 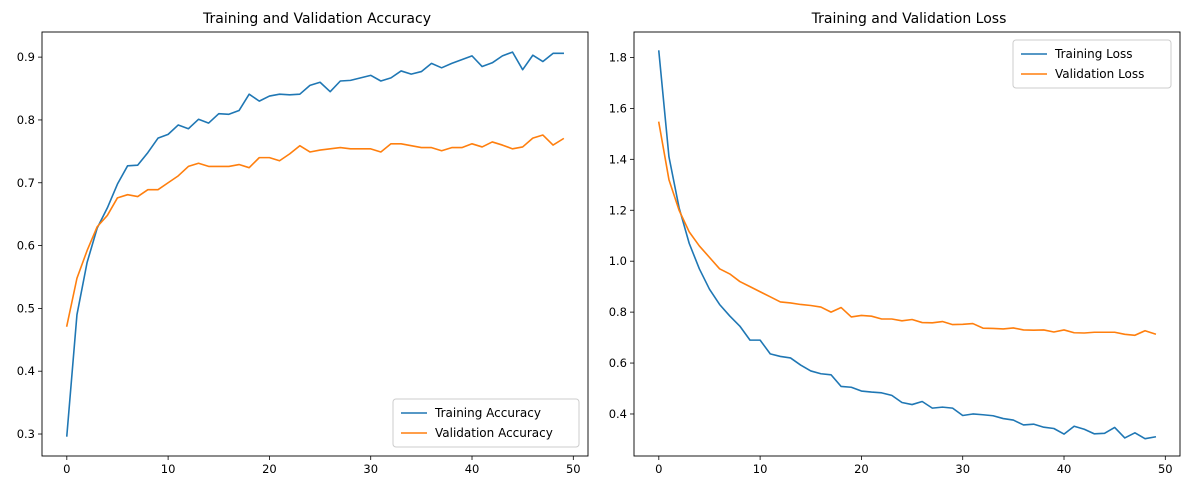 What do you see at coordinates (618, 414) in the screenshot?
I see `loss-y-tick-label: 0.4` at bounding box center [618, 414].